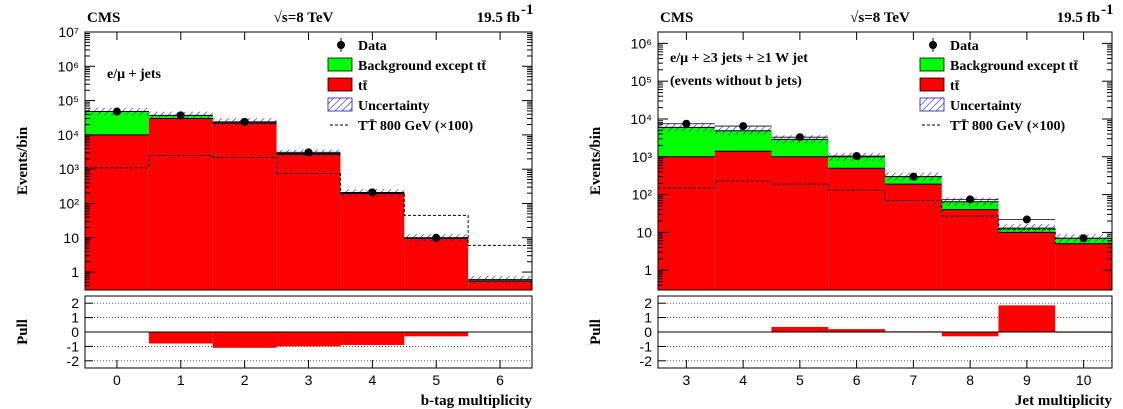  Describe the element at coordinates (913, 380) in the screenshot. I see `x-tick-label: 7` at that location.